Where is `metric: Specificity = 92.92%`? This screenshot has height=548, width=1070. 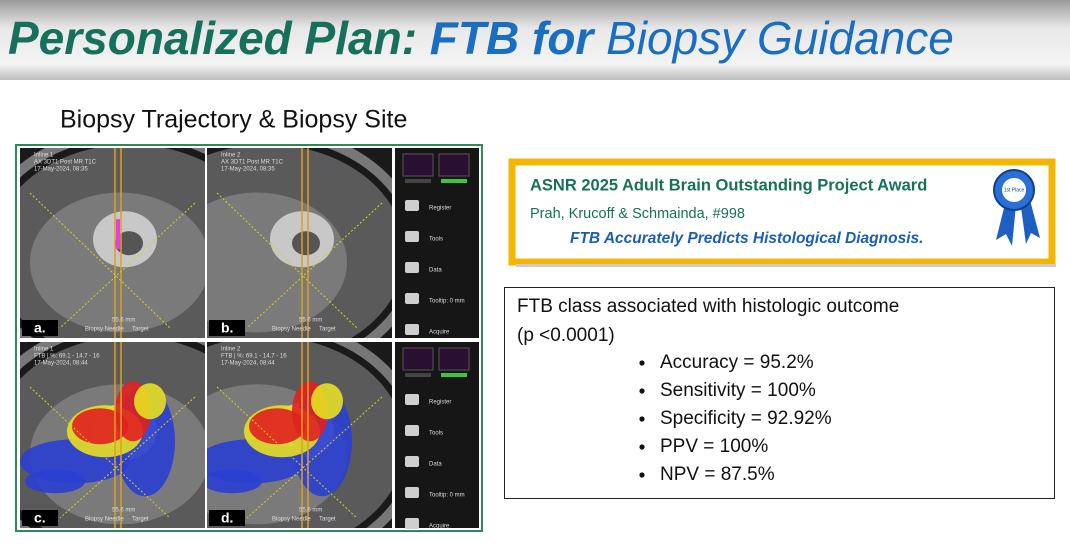
metric: Specificity = 92.92% is located at coordinates (746, 418).